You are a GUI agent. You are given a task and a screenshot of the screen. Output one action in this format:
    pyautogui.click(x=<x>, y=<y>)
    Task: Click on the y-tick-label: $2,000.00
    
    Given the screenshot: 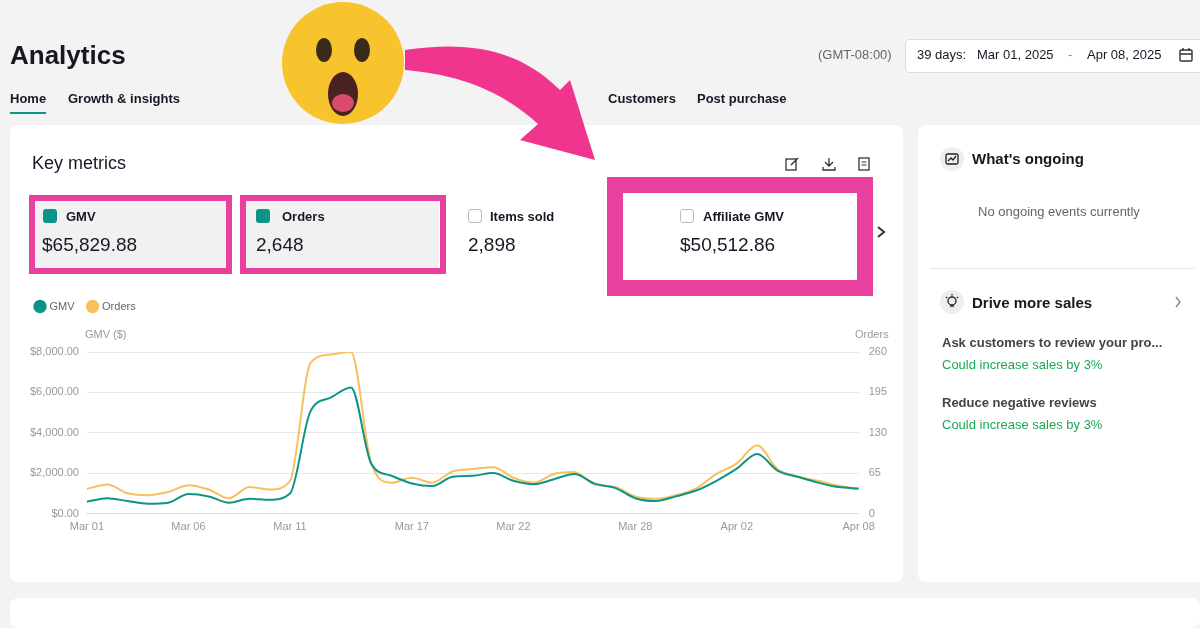 What is the action you would take?
    pyautogui.click(x=54, y=472)
    